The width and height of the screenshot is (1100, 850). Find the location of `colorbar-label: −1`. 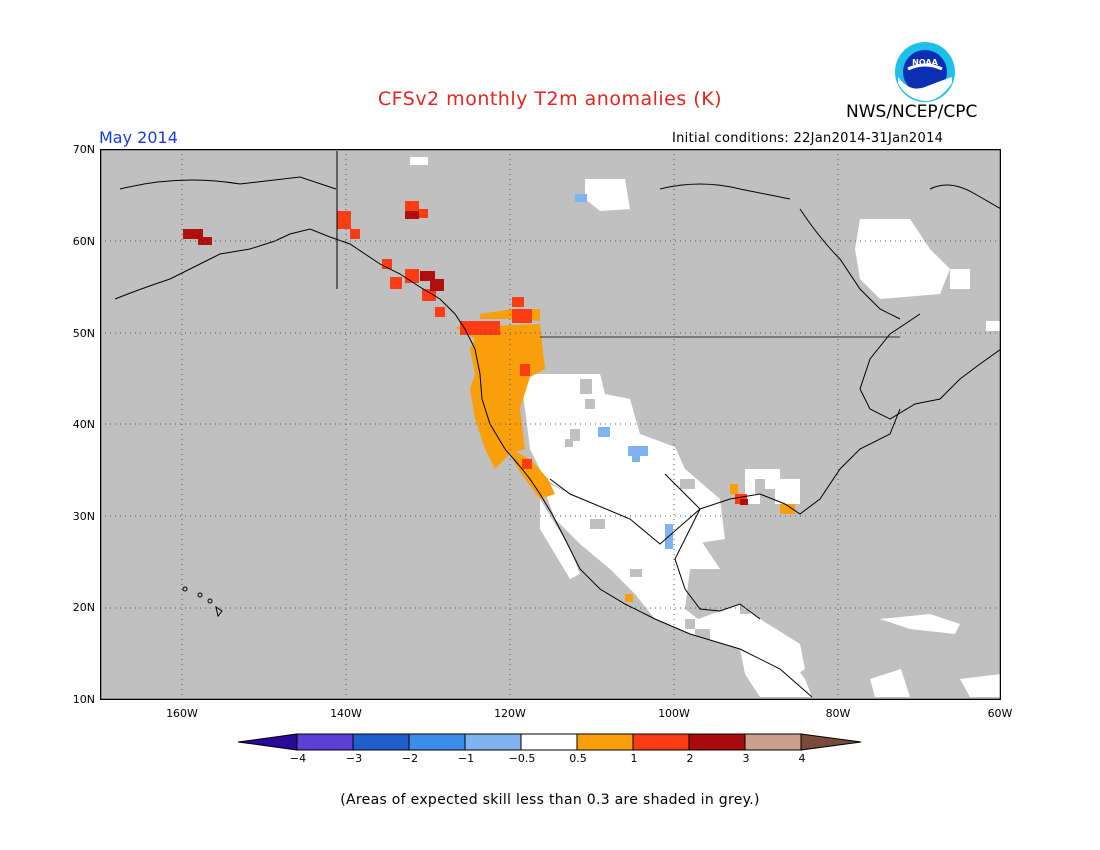

colorbar-label: −1 is located at coordinates (466, 758).